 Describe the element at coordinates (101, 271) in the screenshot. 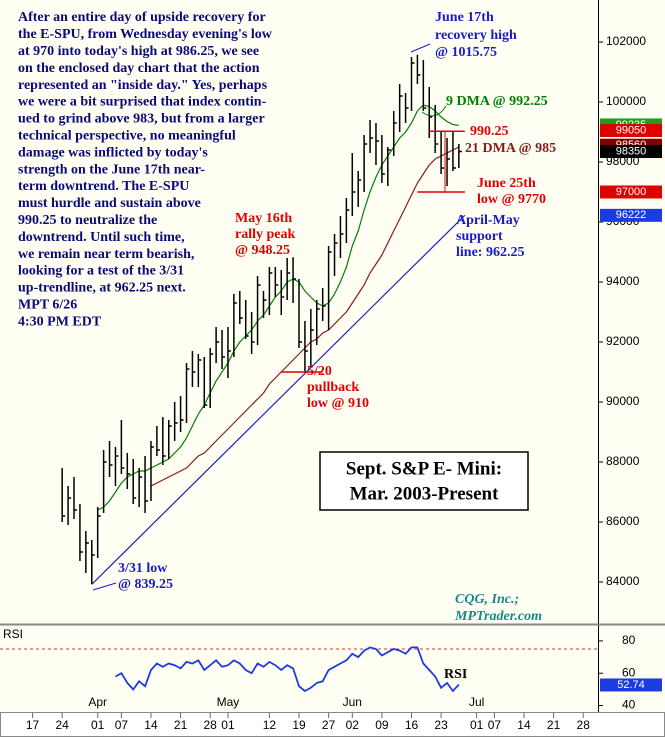

I see `commentary-line: looking for a test of the 3/31` at that location.